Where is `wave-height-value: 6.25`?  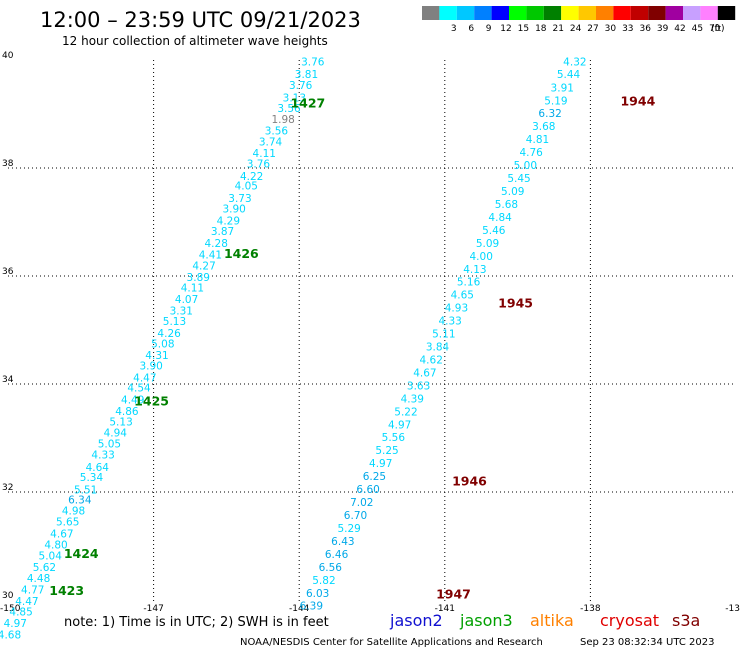 wave-height-value: 6.25 is located at coordinates (374, 477).